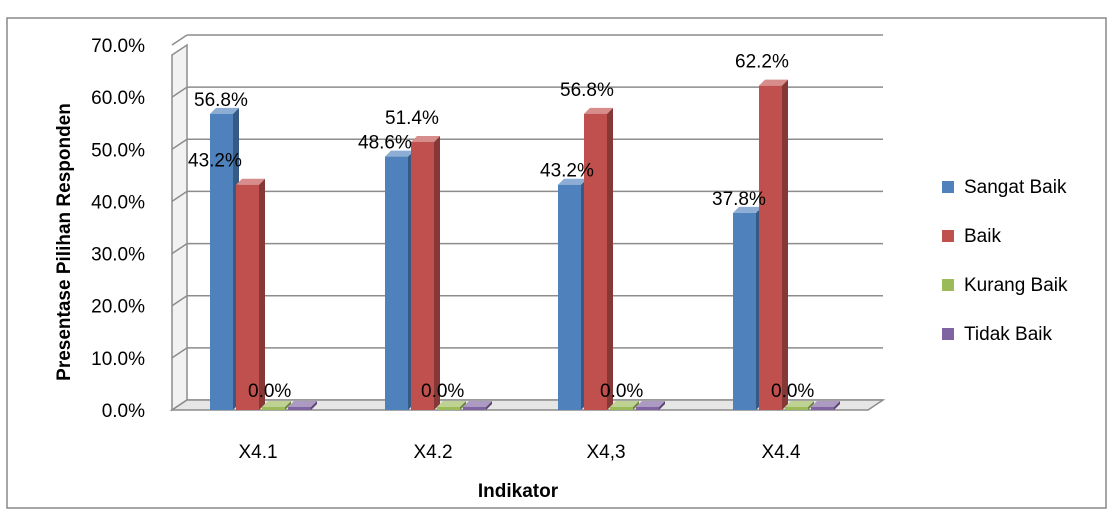 The image size is (1112, 515). What do you see at coordinates (739, 199) in the screenshot?
I see `data-label: 37.8%` at bounding box center [739, 199].